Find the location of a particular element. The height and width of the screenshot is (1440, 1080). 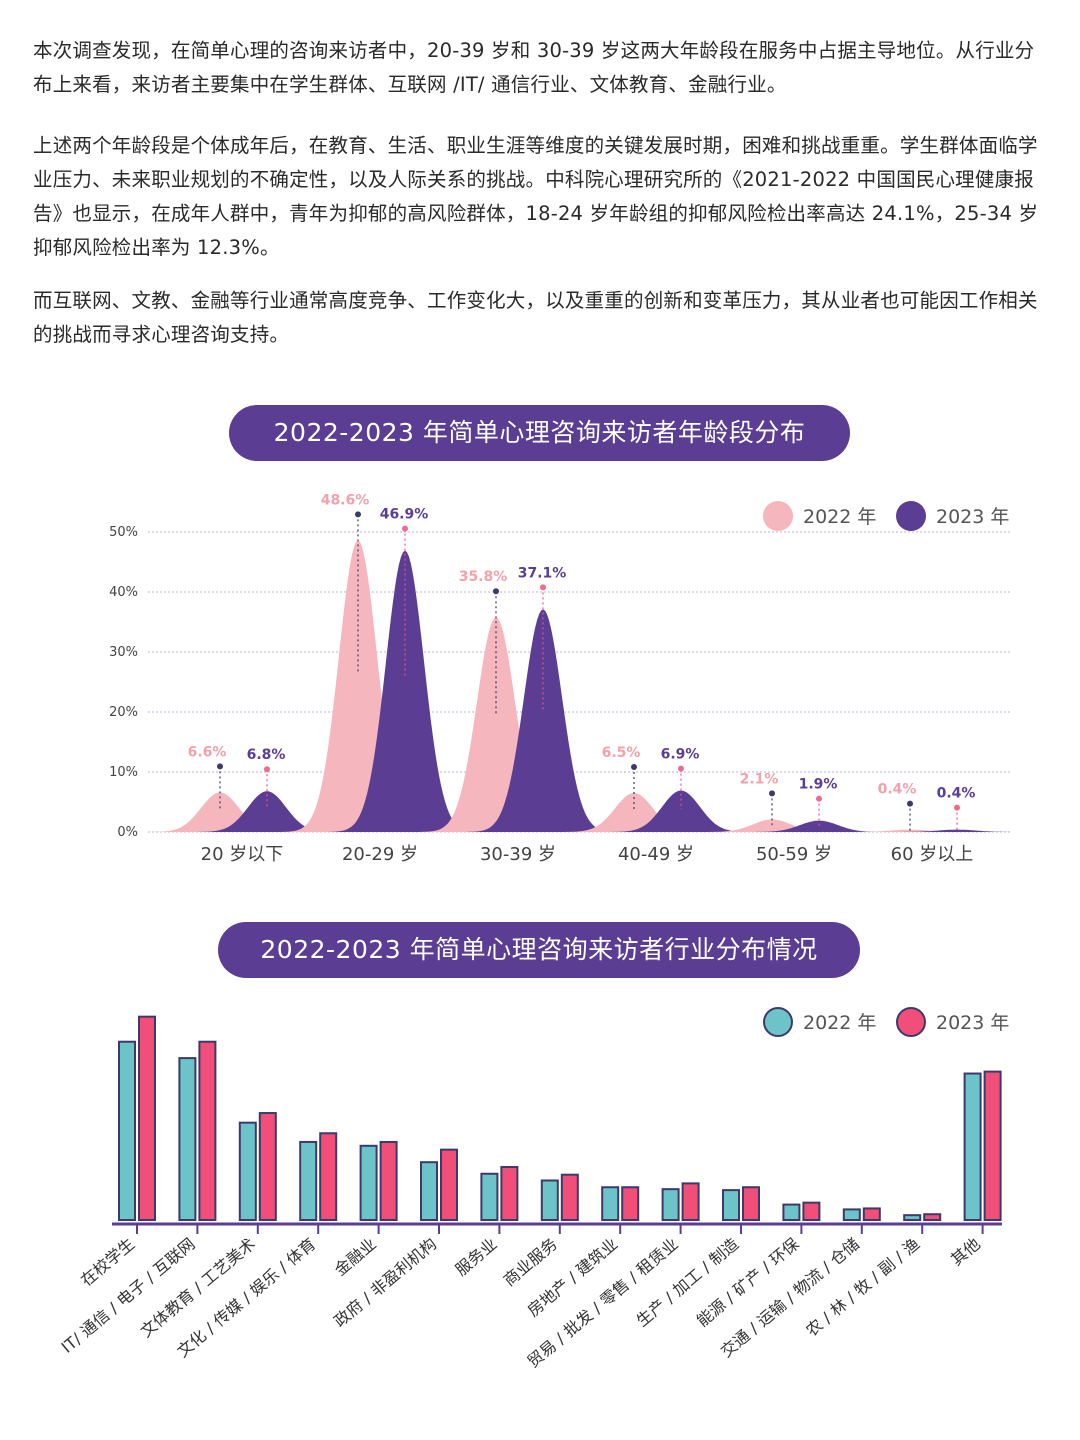

x-category-label: 20-29 岁 is located at coordinates (380, 854).